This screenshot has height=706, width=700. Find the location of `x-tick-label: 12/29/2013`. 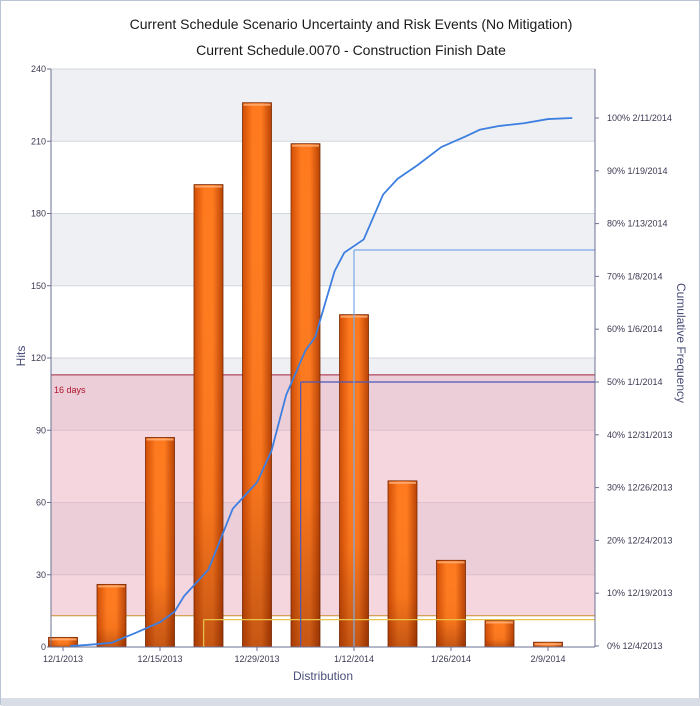

x-tick-label: 12/29/2013 is located at coordinates (256, 659).